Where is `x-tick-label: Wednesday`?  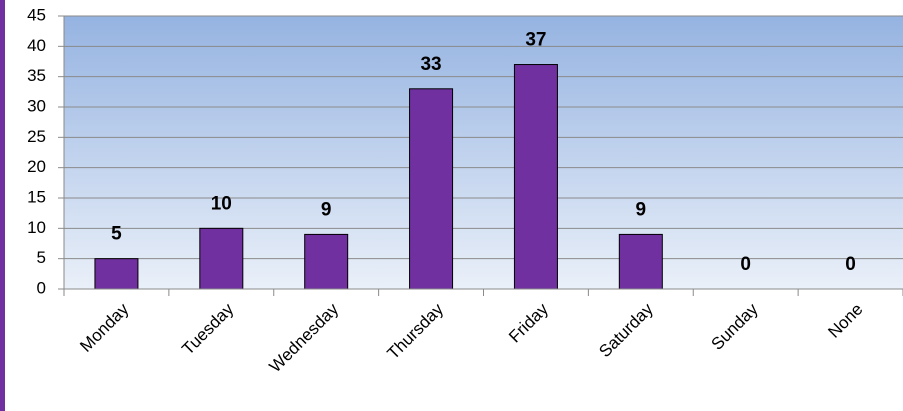 x-tick-label: Wednesday is located at coordinates (303, 337).